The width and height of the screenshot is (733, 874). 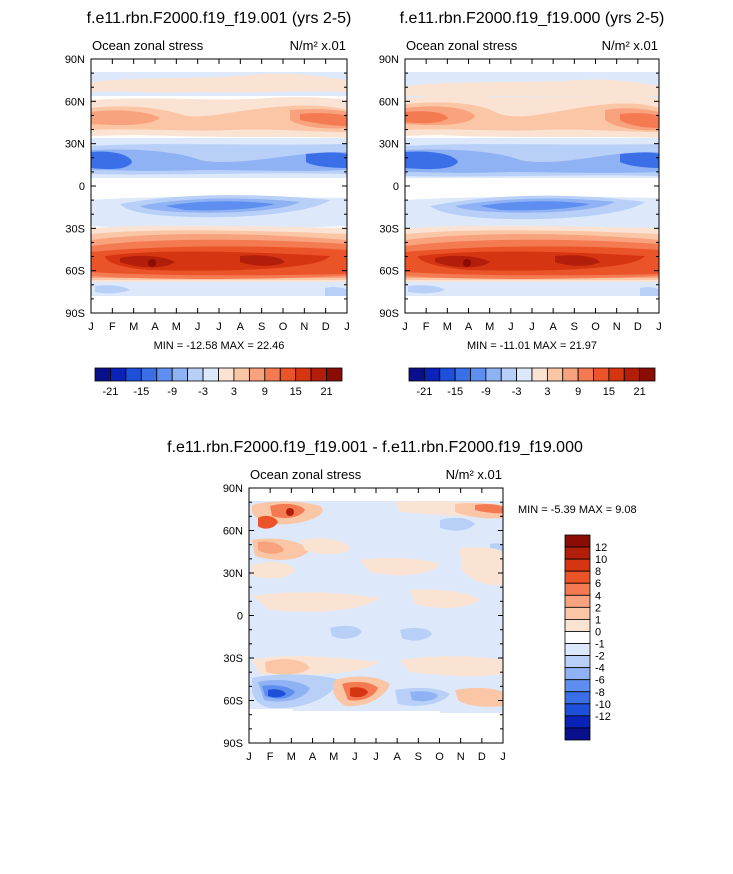 I want to click on panel-1-units-label: N/m² x.01, so click(x=318, y=45).